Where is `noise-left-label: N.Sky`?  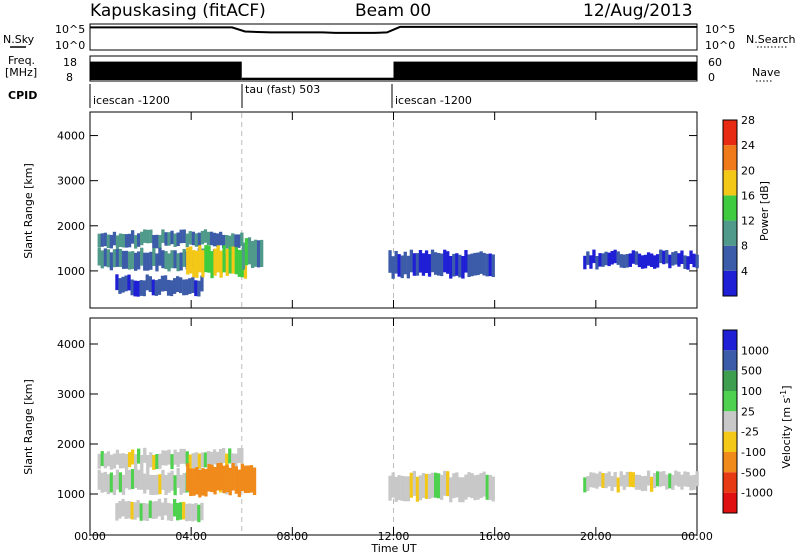
noise-left-label: N.Sky is located at coordinates (19, 39).